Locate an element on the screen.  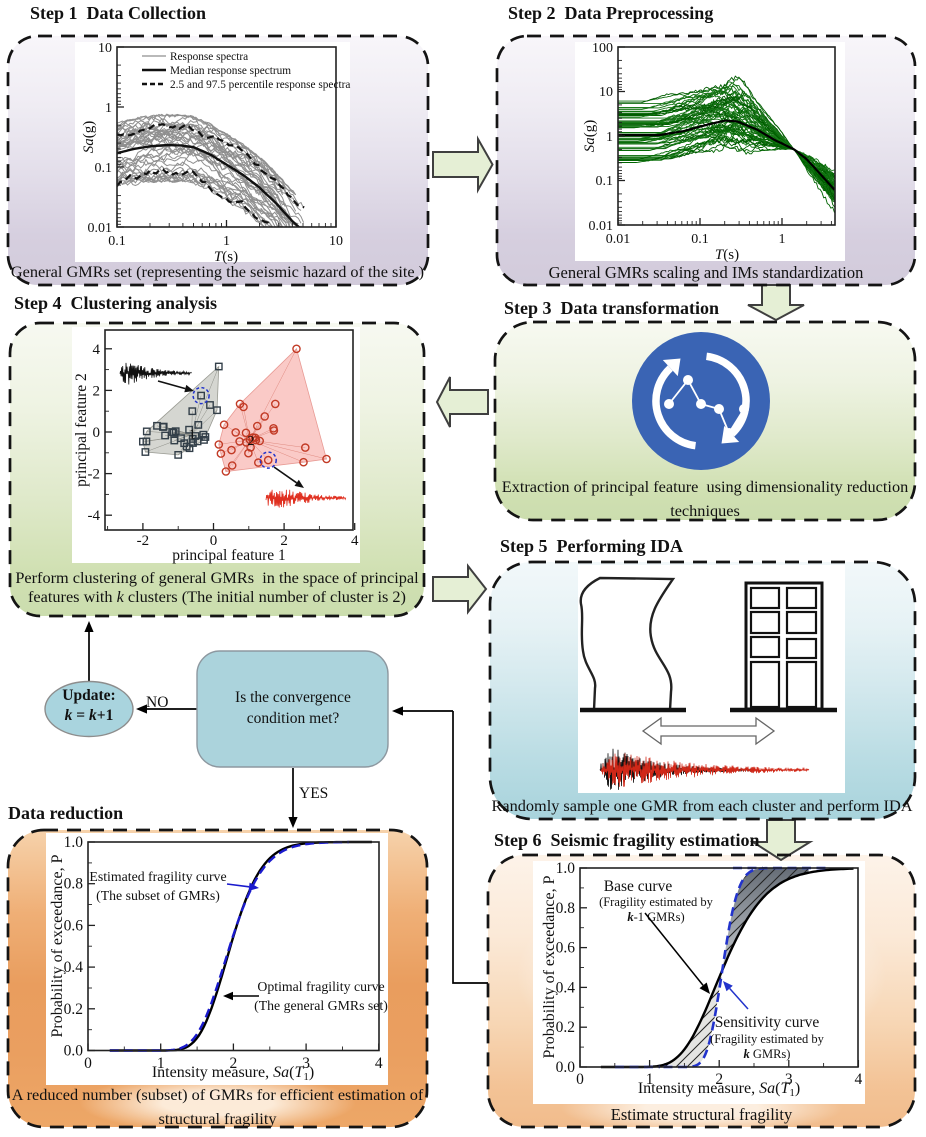
svg-text: Median response spectrum is located at coordinates (230, 71).